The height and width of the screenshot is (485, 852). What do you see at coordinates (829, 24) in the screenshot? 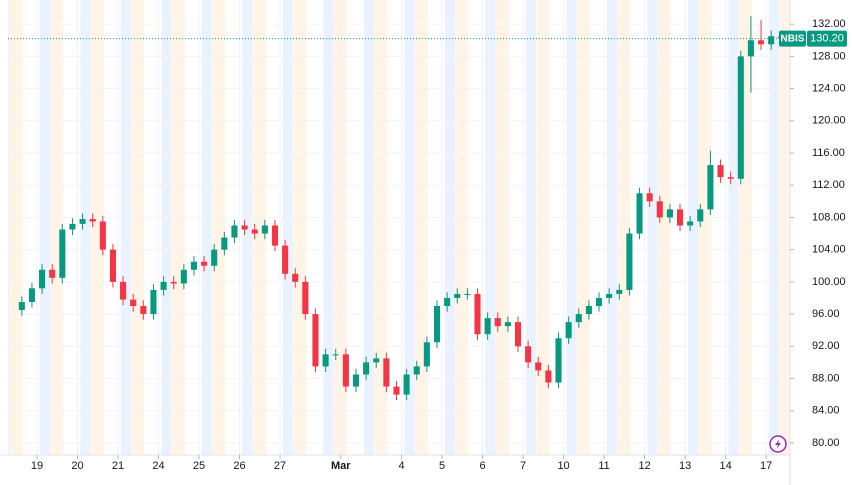
I see `y-tick-label: 132.00` at bounding box center [829, 24].